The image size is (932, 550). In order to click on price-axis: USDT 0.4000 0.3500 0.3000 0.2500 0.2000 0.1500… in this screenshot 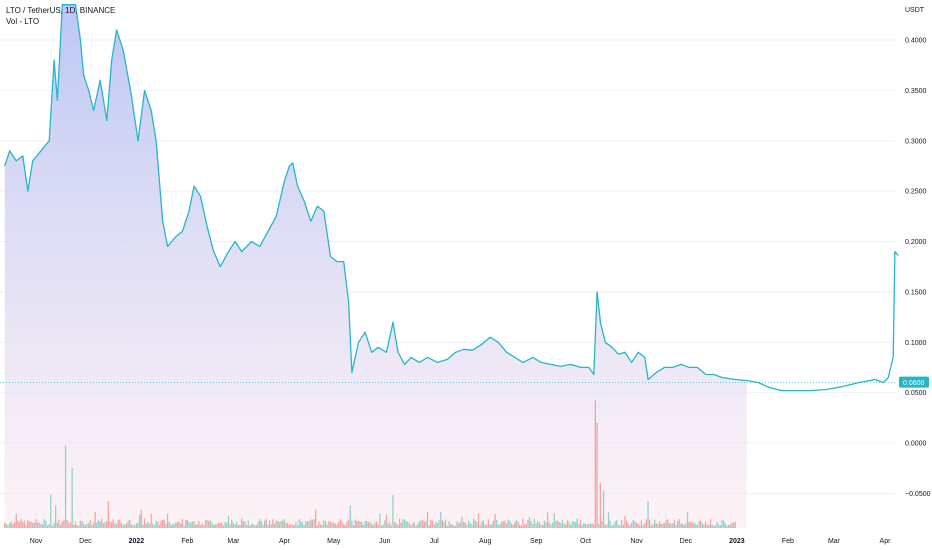, I will do `click(918, 252)`.